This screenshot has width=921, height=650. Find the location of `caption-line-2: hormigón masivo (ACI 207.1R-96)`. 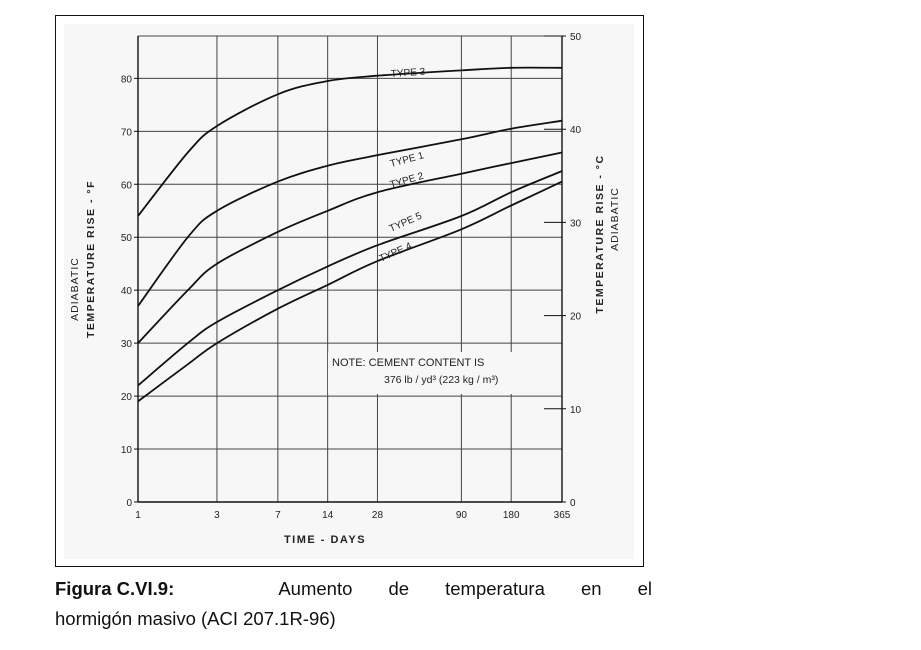

caption-line-2: hormigón masivo (ACI 207.1R-96) is located at coordinates (195, 618).